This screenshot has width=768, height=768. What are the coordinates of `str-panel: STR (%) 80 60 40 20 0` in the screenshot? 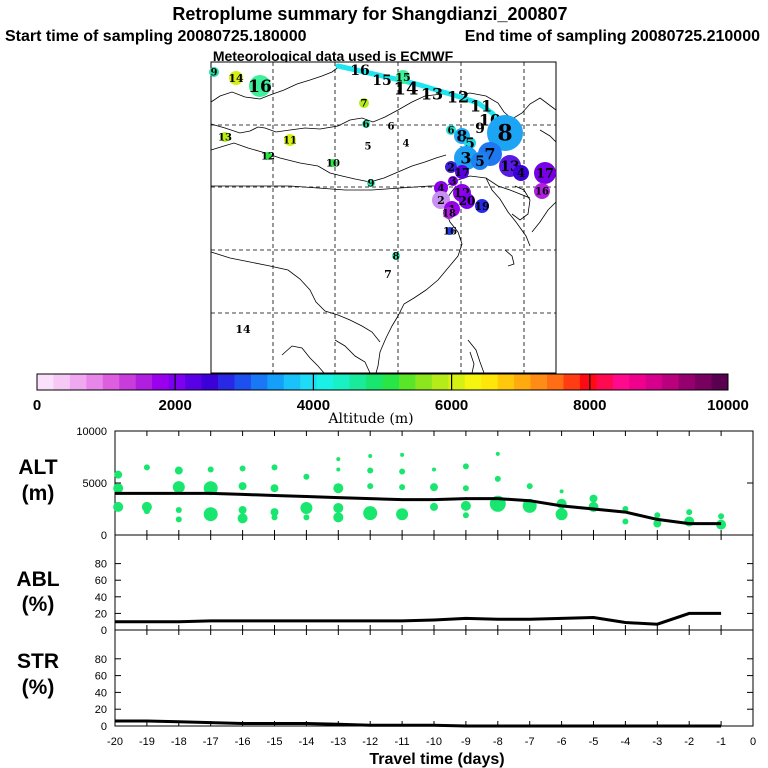 It's located at (385, 681).